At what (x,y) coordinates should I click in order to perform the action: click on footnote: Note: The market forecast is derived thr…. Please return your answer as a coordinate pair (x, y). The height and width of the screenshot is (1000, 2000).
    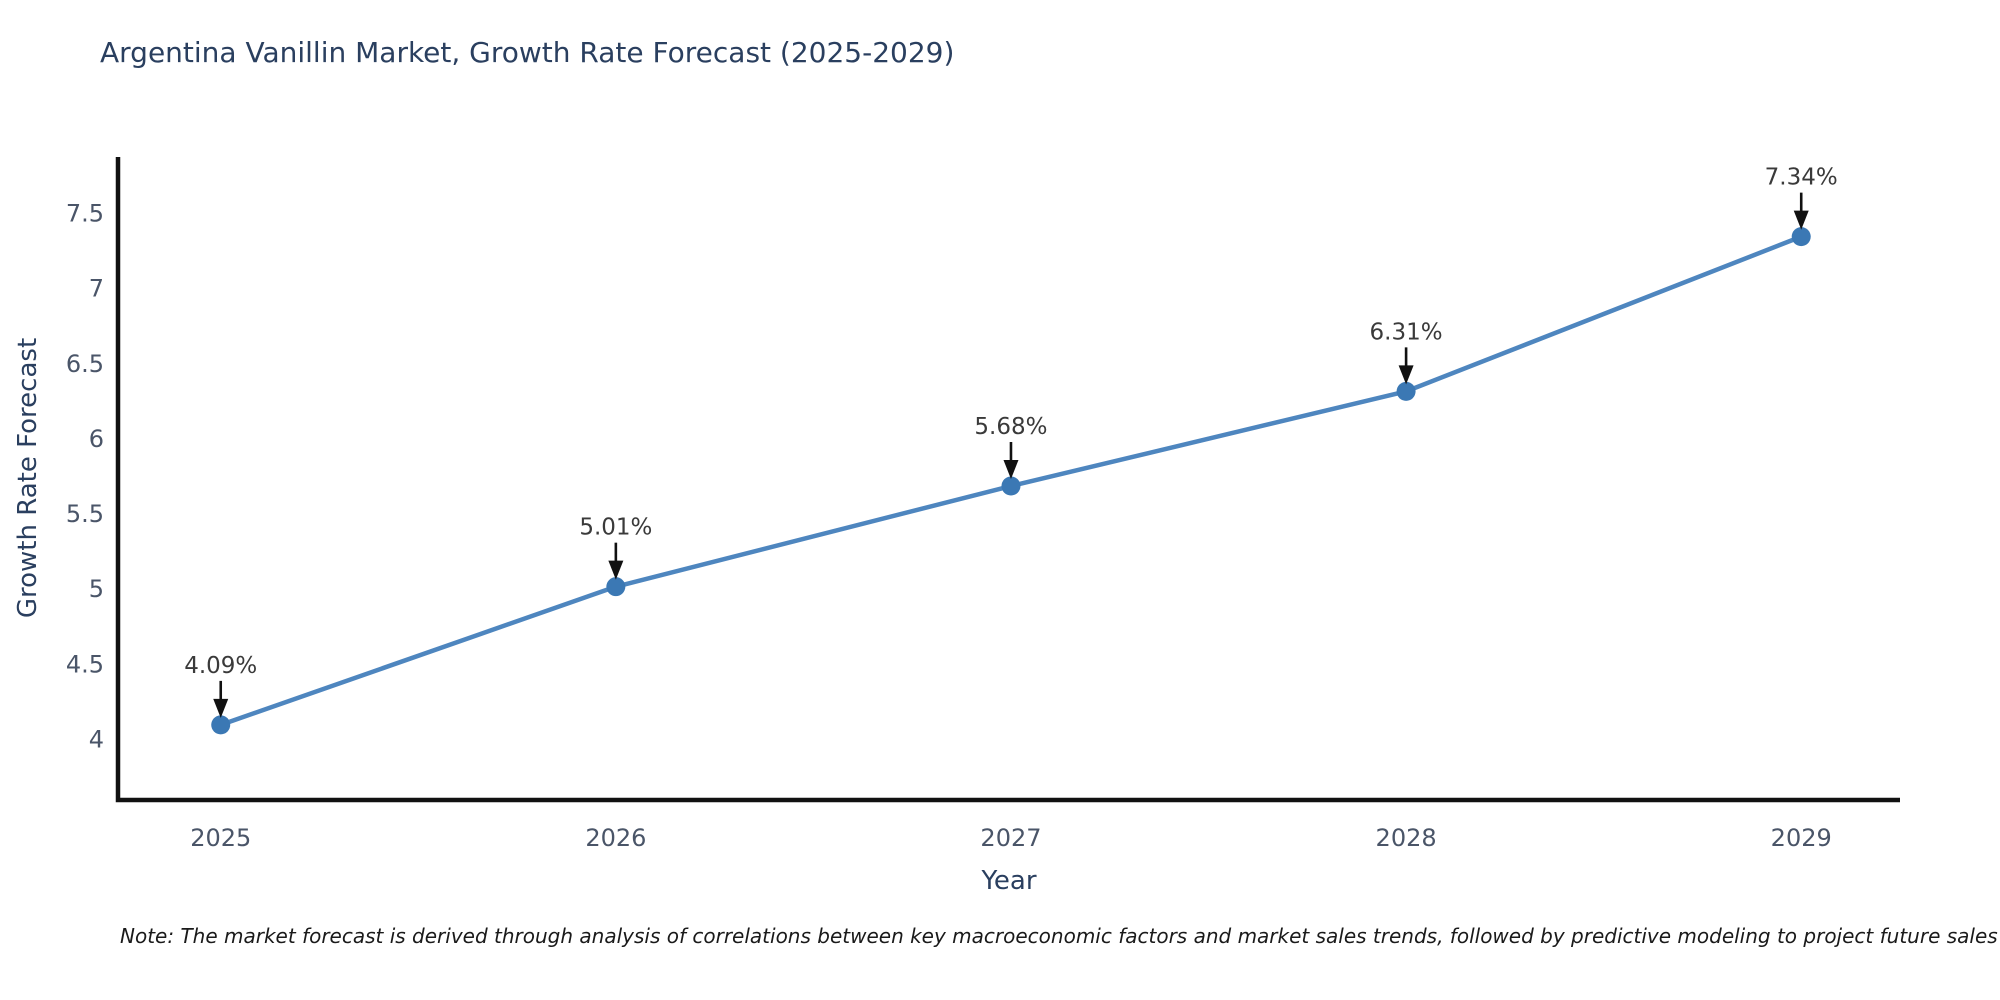
    Looking at the image, I should click on (1059, 936).